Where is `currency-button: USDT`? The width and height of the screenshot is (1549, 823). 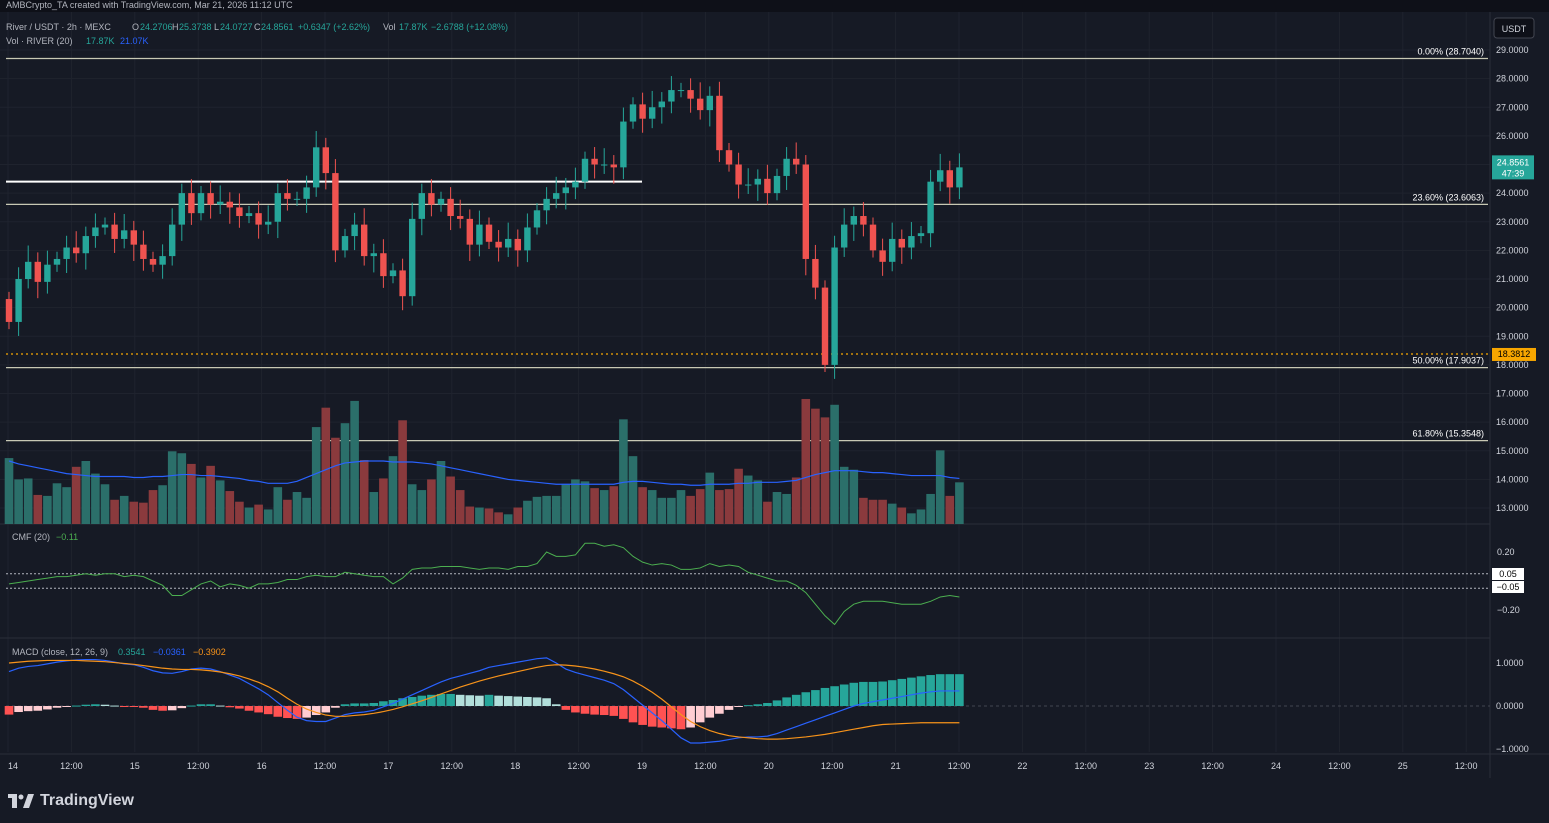
currency-button: USDT is located at coordinates (1514, 28).